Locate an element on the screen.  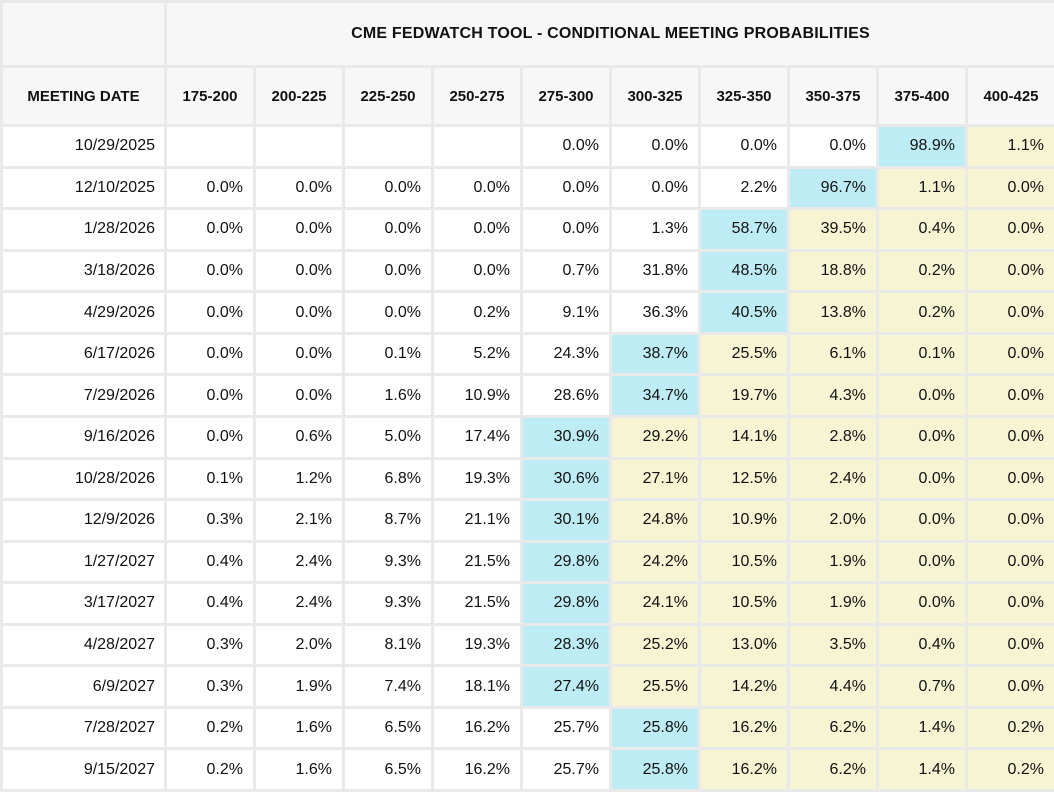
probability-cell: 0.1% is located at coordinates (922, 354).